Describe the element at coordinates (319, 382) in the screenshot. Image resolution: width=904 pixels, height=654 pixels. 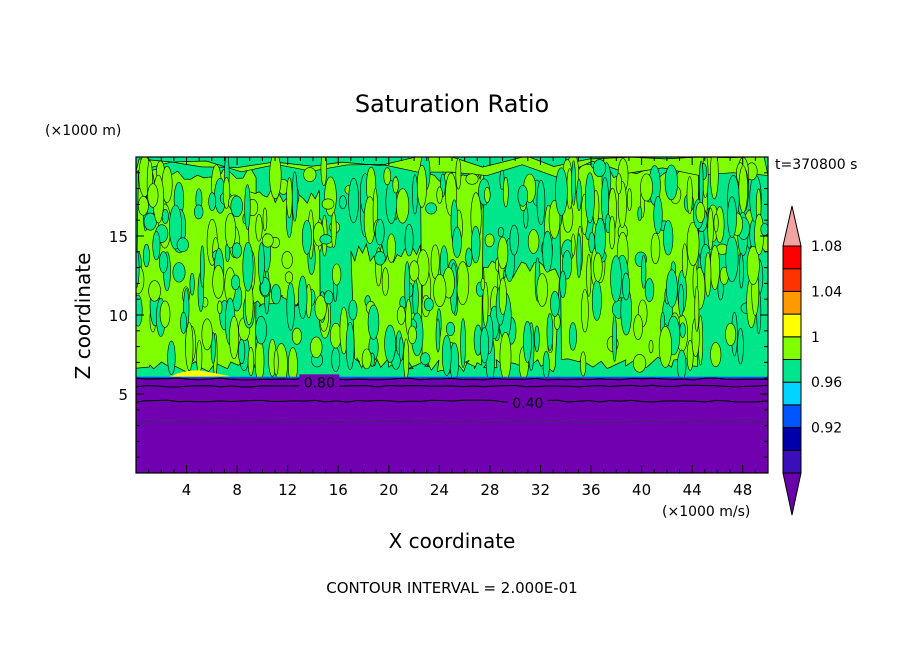
I see `contour-label-bg` at that location.